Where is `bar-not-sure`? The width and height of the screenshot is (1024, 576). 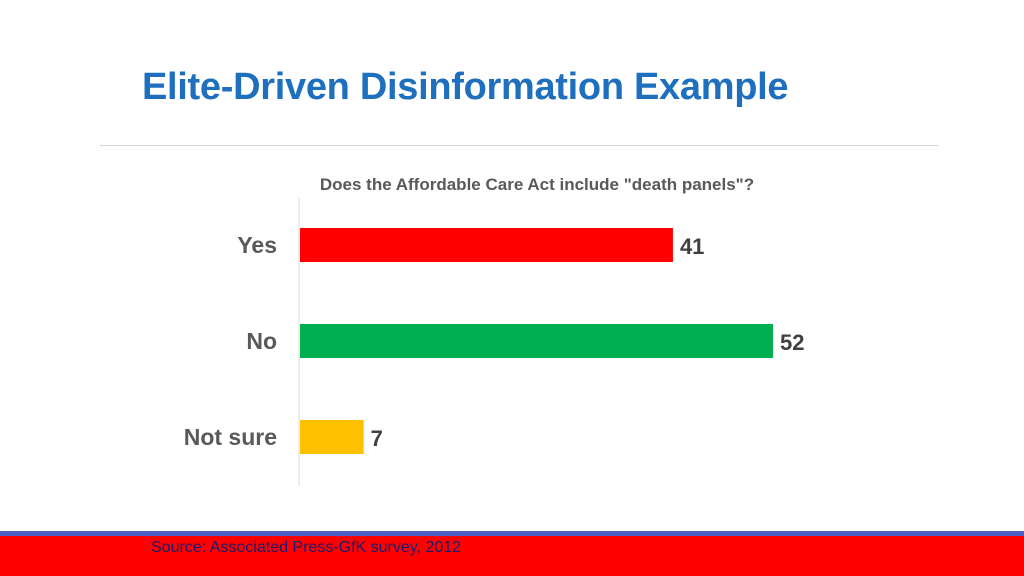 bar-not-sure is located at coordinates (332, 437).